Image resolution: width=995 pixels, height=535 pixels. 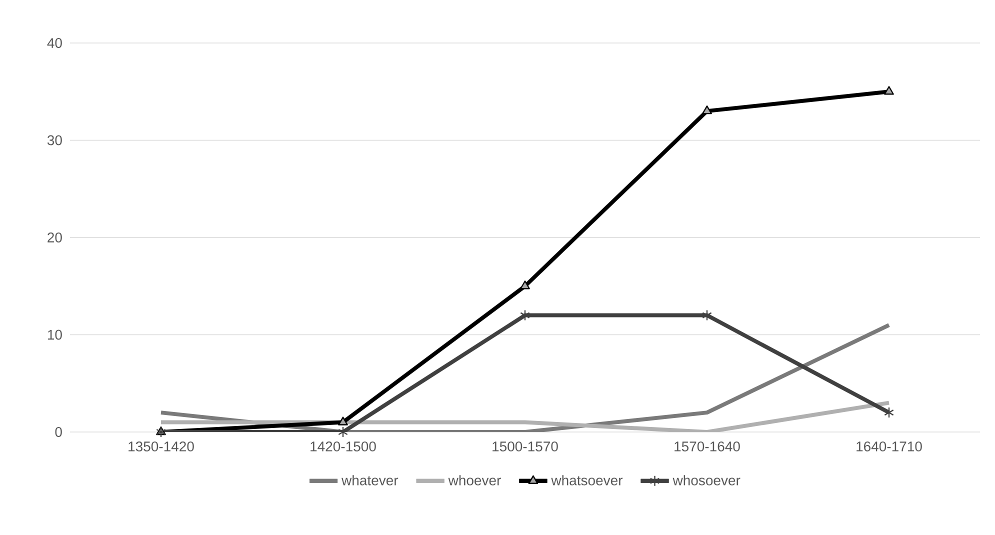 I want to click on y-tick-label: 30, so click(x=54, y=140).